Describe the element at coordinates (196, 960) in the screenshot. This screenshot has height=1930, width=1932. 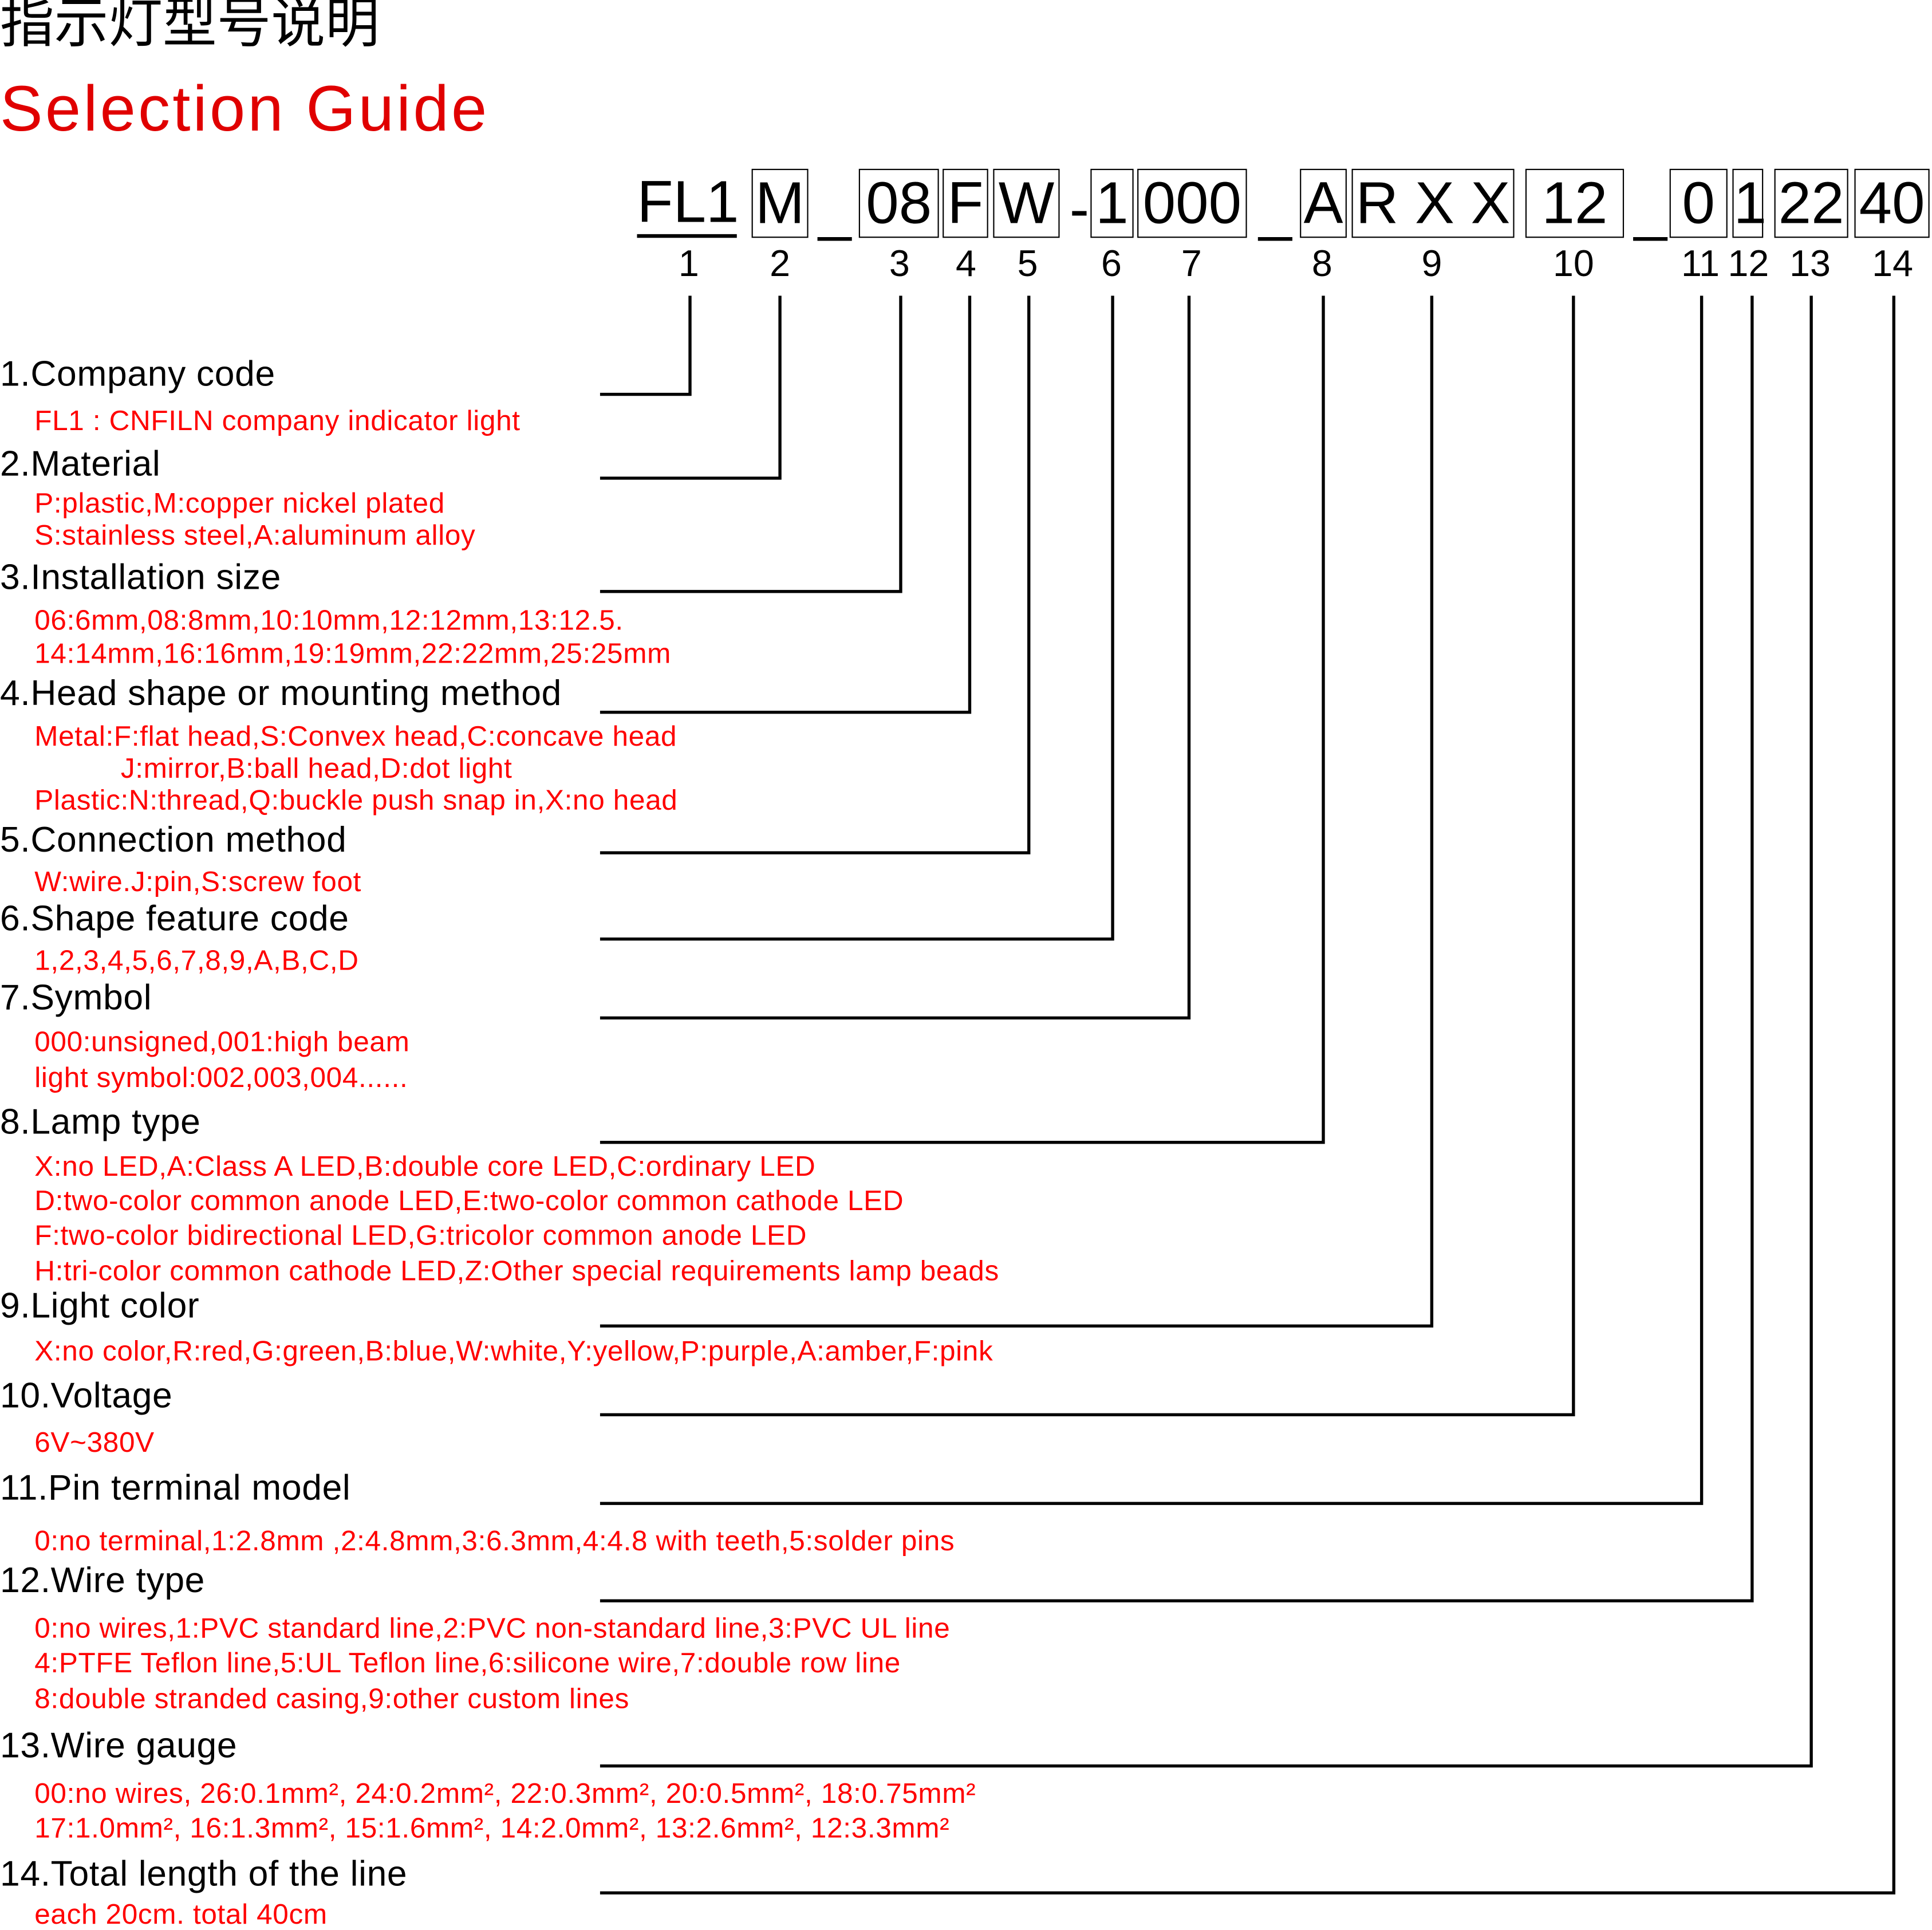
I see `field-option-text: 1,2,3,4,5,6,7,8,9,A,B,C,D` at that location.